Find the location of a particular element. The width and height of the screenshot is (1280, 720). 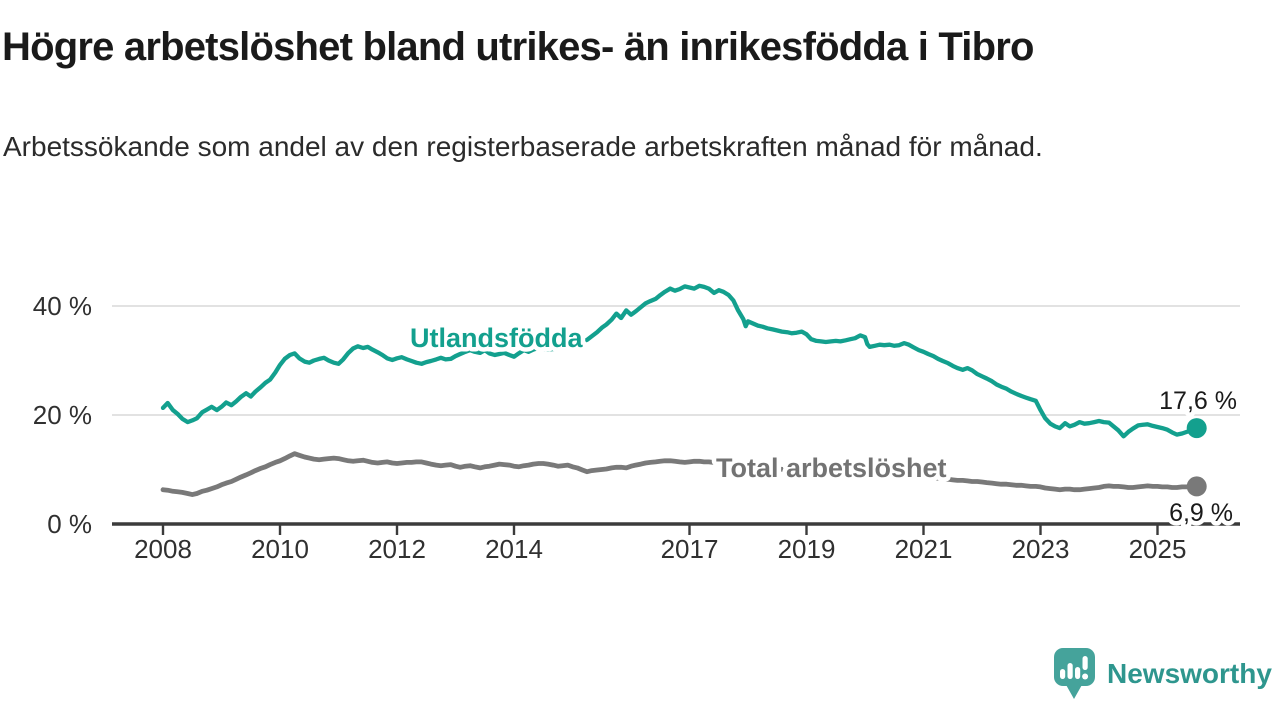

series-end-value-1: 6,9 % is located at coordinates (1201, 513).